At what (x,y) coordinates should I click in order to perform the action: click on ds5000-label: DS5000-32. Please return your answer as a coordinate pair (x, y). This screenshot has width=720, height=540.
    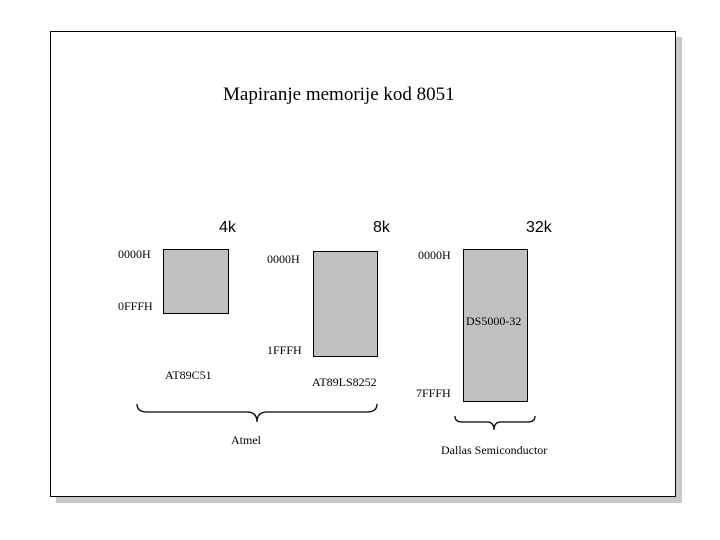
    Looking at the image, I should click on (494, 321).